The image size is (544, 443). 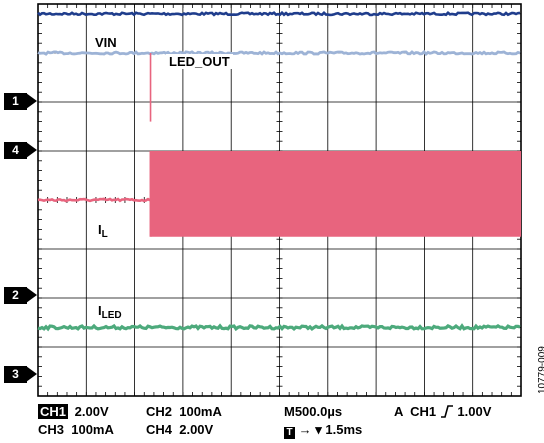 What do you see at coordinates (446, 411) in the screenshot?
I see `rising-edge-icon` at bounding box center [446, 411].